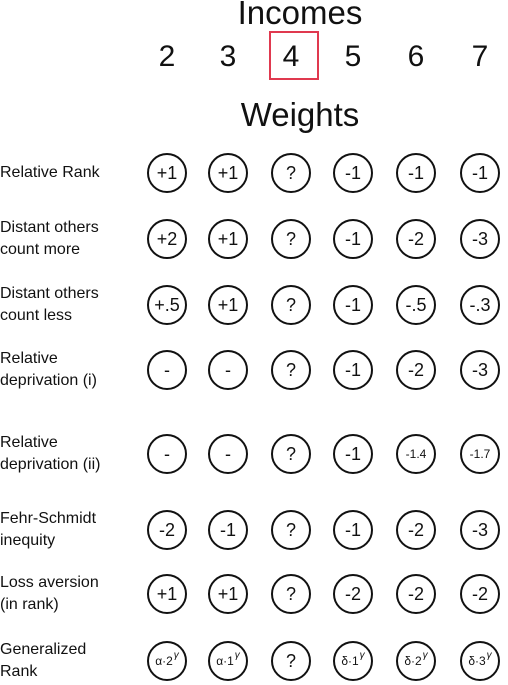 The height and width of the screenshot is (685, 508). Describe the element at coordinates (350, 661) in the screenshot. I see `weight-base: δ·1` at that location.